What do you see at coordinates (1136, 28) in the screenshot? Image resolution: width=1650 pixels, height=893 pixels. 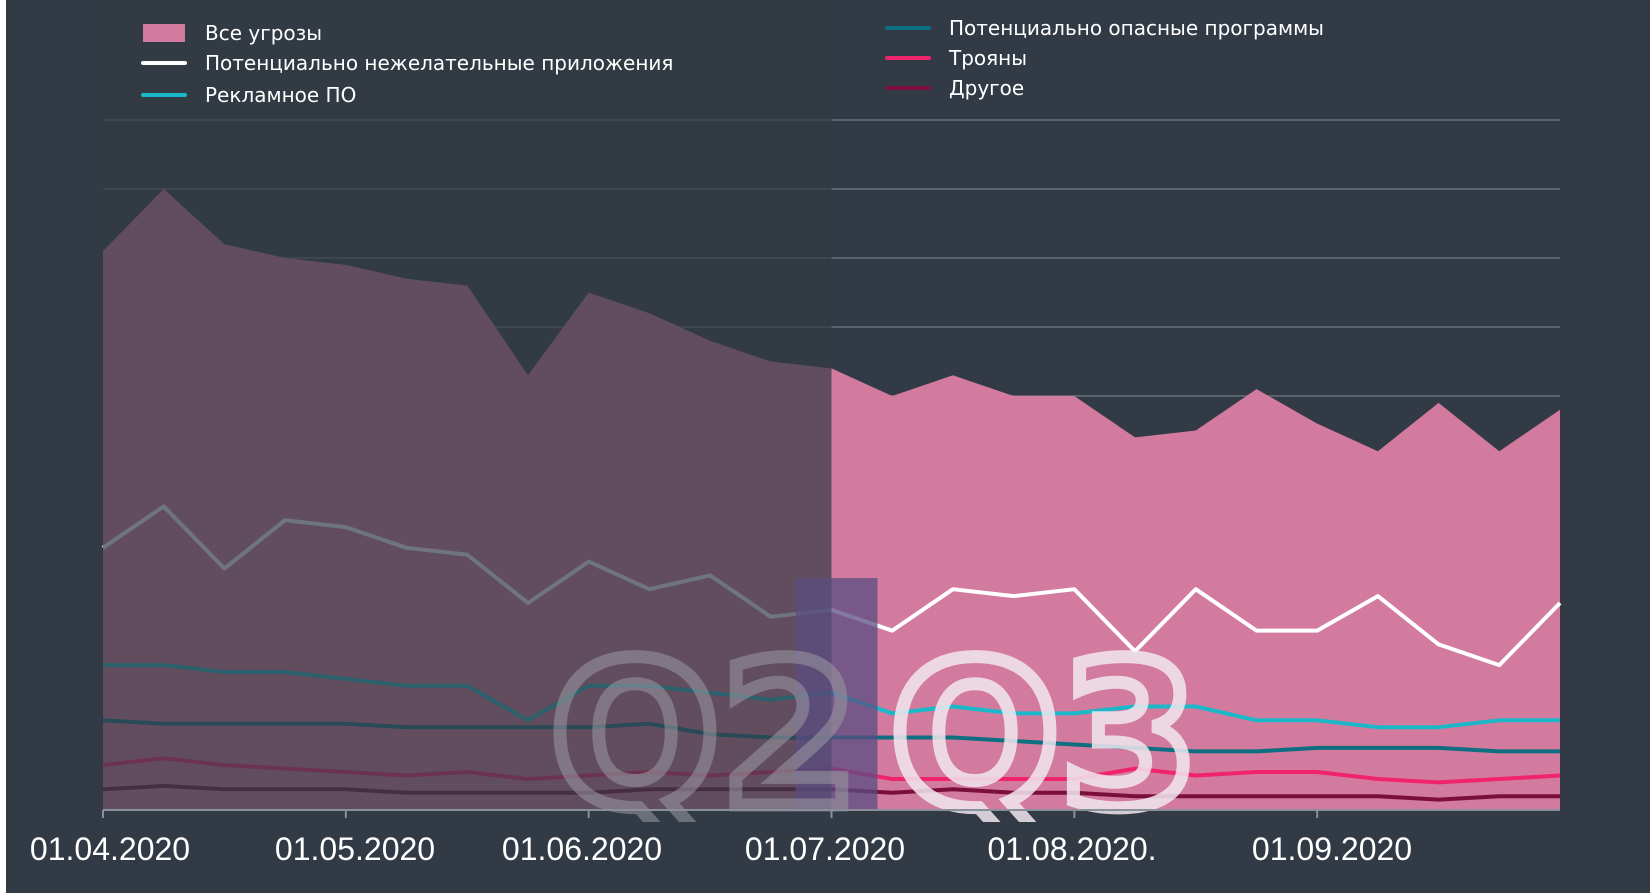 I see `legend-label: Потенциально опасные программы` at bounding box center [1136, 28].